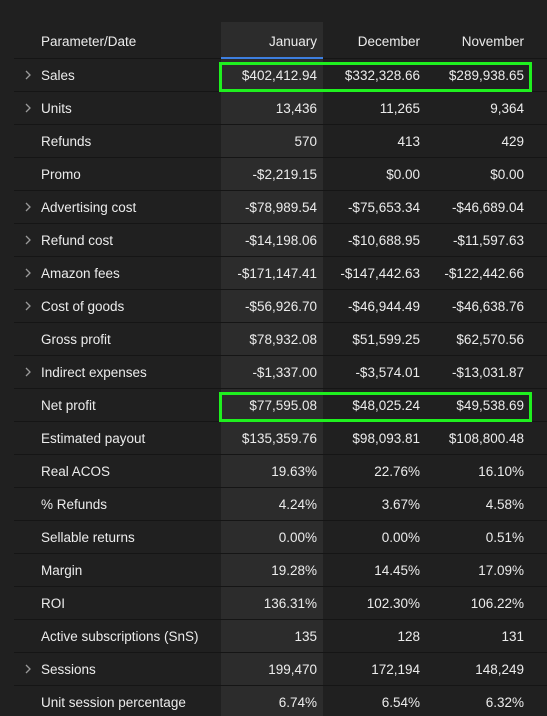 This screenshot has width=547, height=716. What do you see at coordinates (297, 504) in the screenshot?
I see `value-cell: 4.24%` at bounding box center [297, 504].